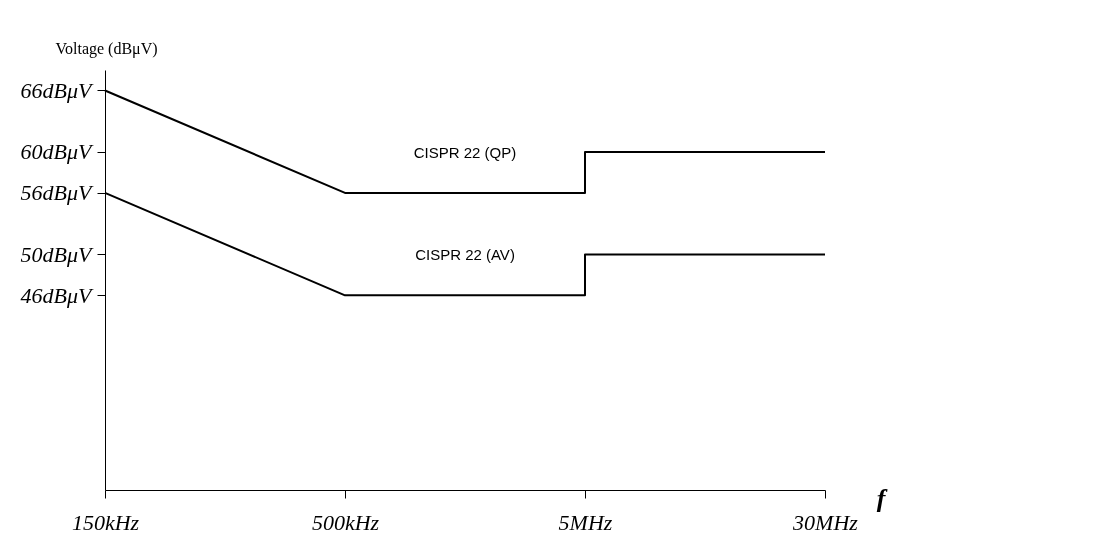 This screenshot has height=553, width=1110. I want to click on y-tick-label: 56dBμV, so click(57, 193).